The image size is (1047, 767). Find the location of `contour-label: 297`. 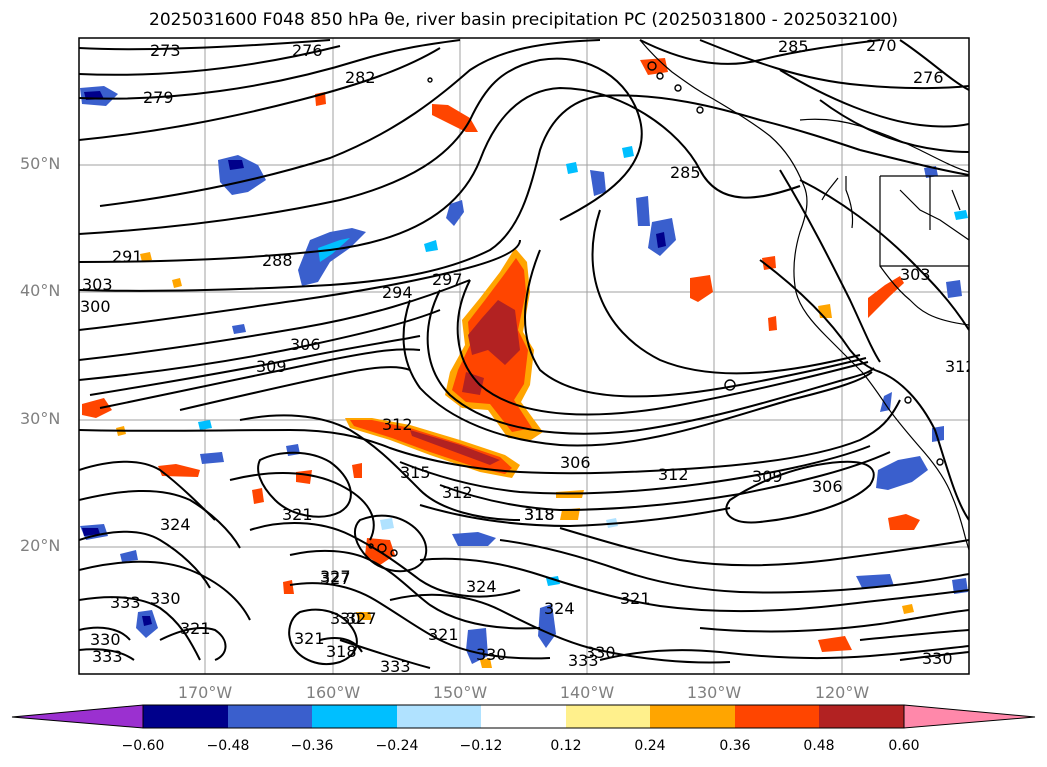

contour-label: 297 is located at coordinates (447, 279).